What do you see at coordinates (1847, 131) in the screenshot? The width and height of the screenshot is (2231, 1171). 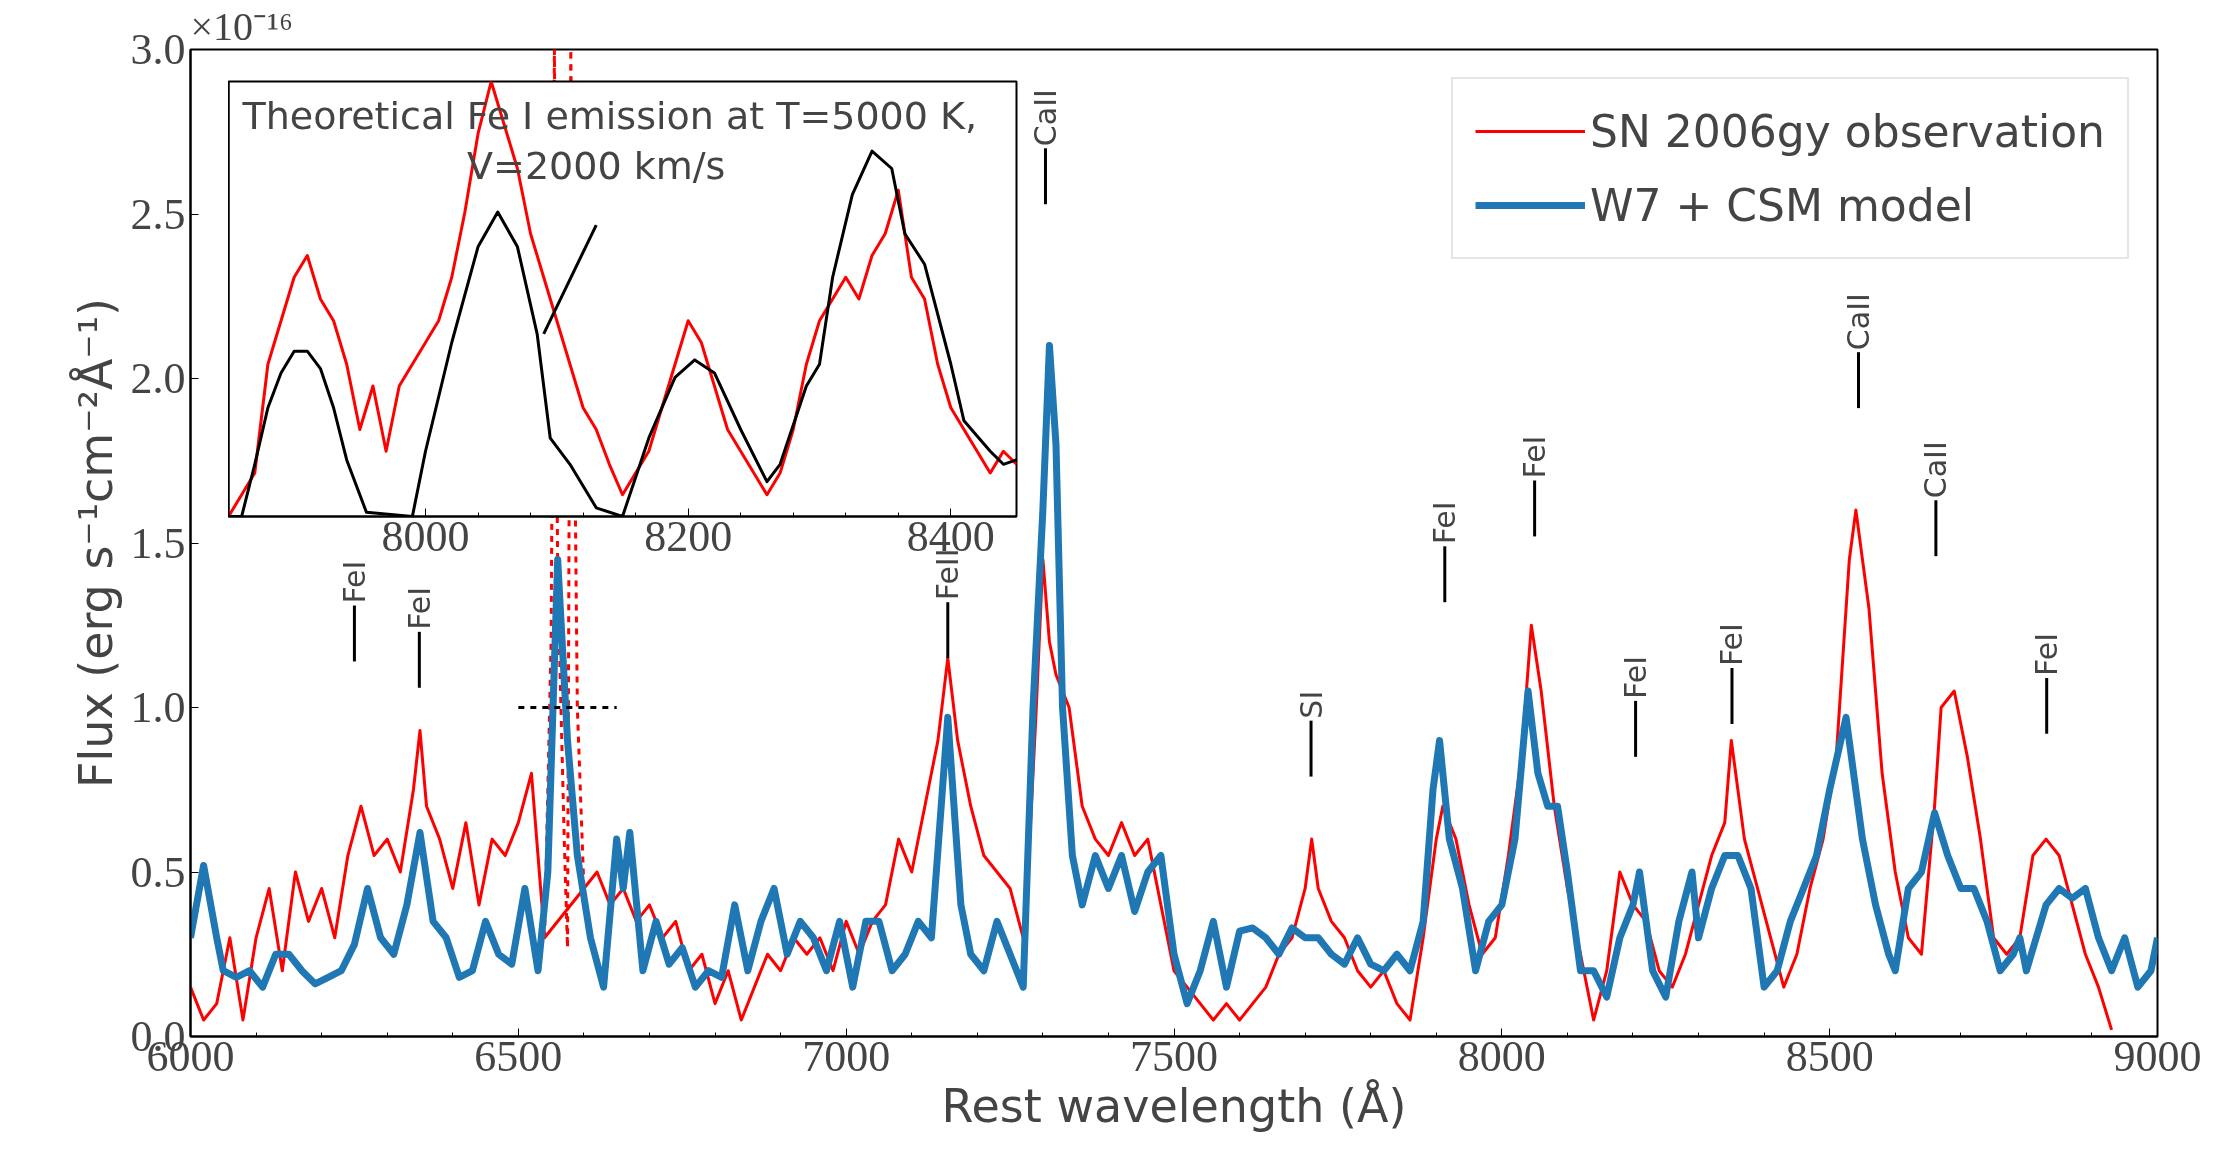 I see `legend-label: SN 2006gy observation` at bounding box center [1847, 131].